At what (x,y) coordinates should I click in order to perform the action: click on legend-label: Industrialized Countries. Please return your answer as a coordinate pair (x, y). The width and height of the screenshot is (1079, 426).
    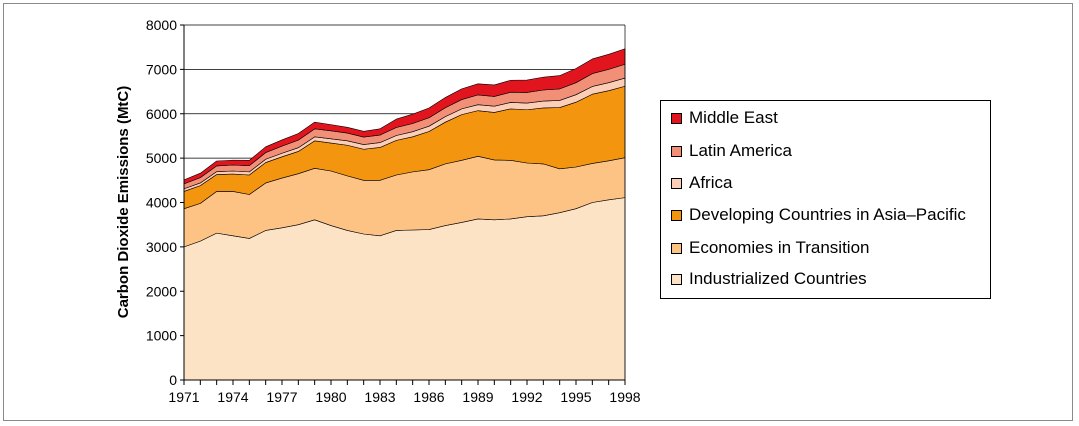
    Looking at the image, I should click on (778, 278).